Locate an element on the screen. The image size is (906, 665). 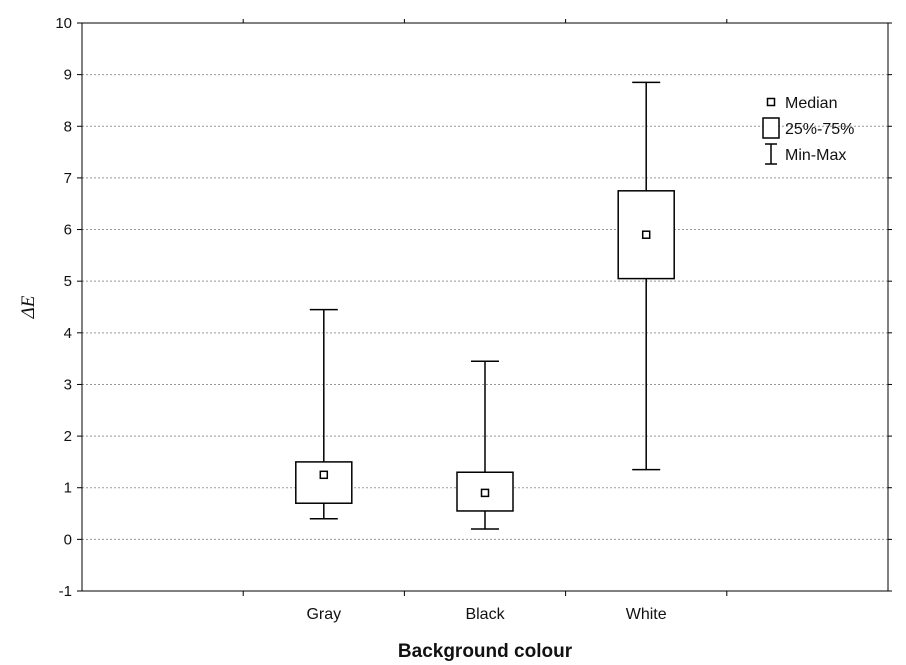
x-category-label: Black is located at coordinates (485, 614).